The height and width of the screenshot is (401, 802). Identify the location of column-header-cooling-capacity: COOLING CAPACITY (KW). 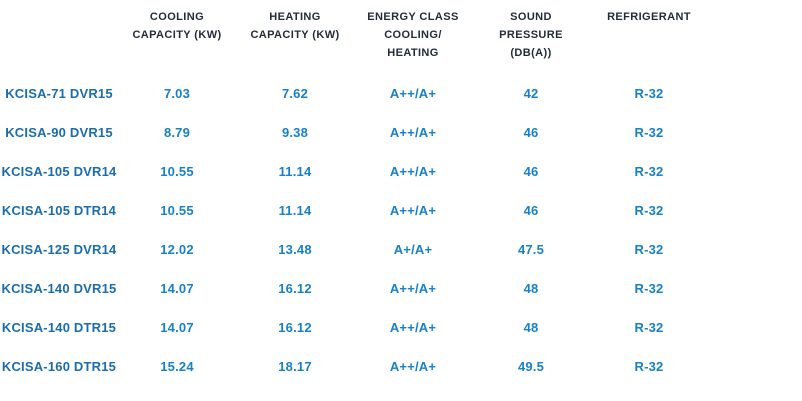
(177, 37).